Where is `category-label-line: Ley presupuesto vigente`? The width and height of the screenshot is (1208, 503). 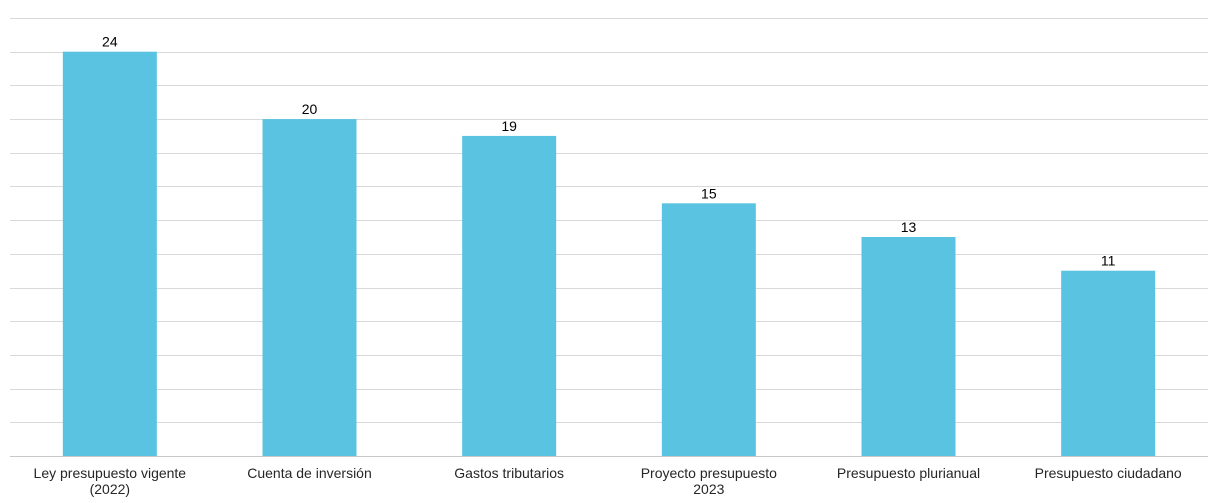 category-label-line: Ley presupuesto vigente is located at coordinates (110, 473).